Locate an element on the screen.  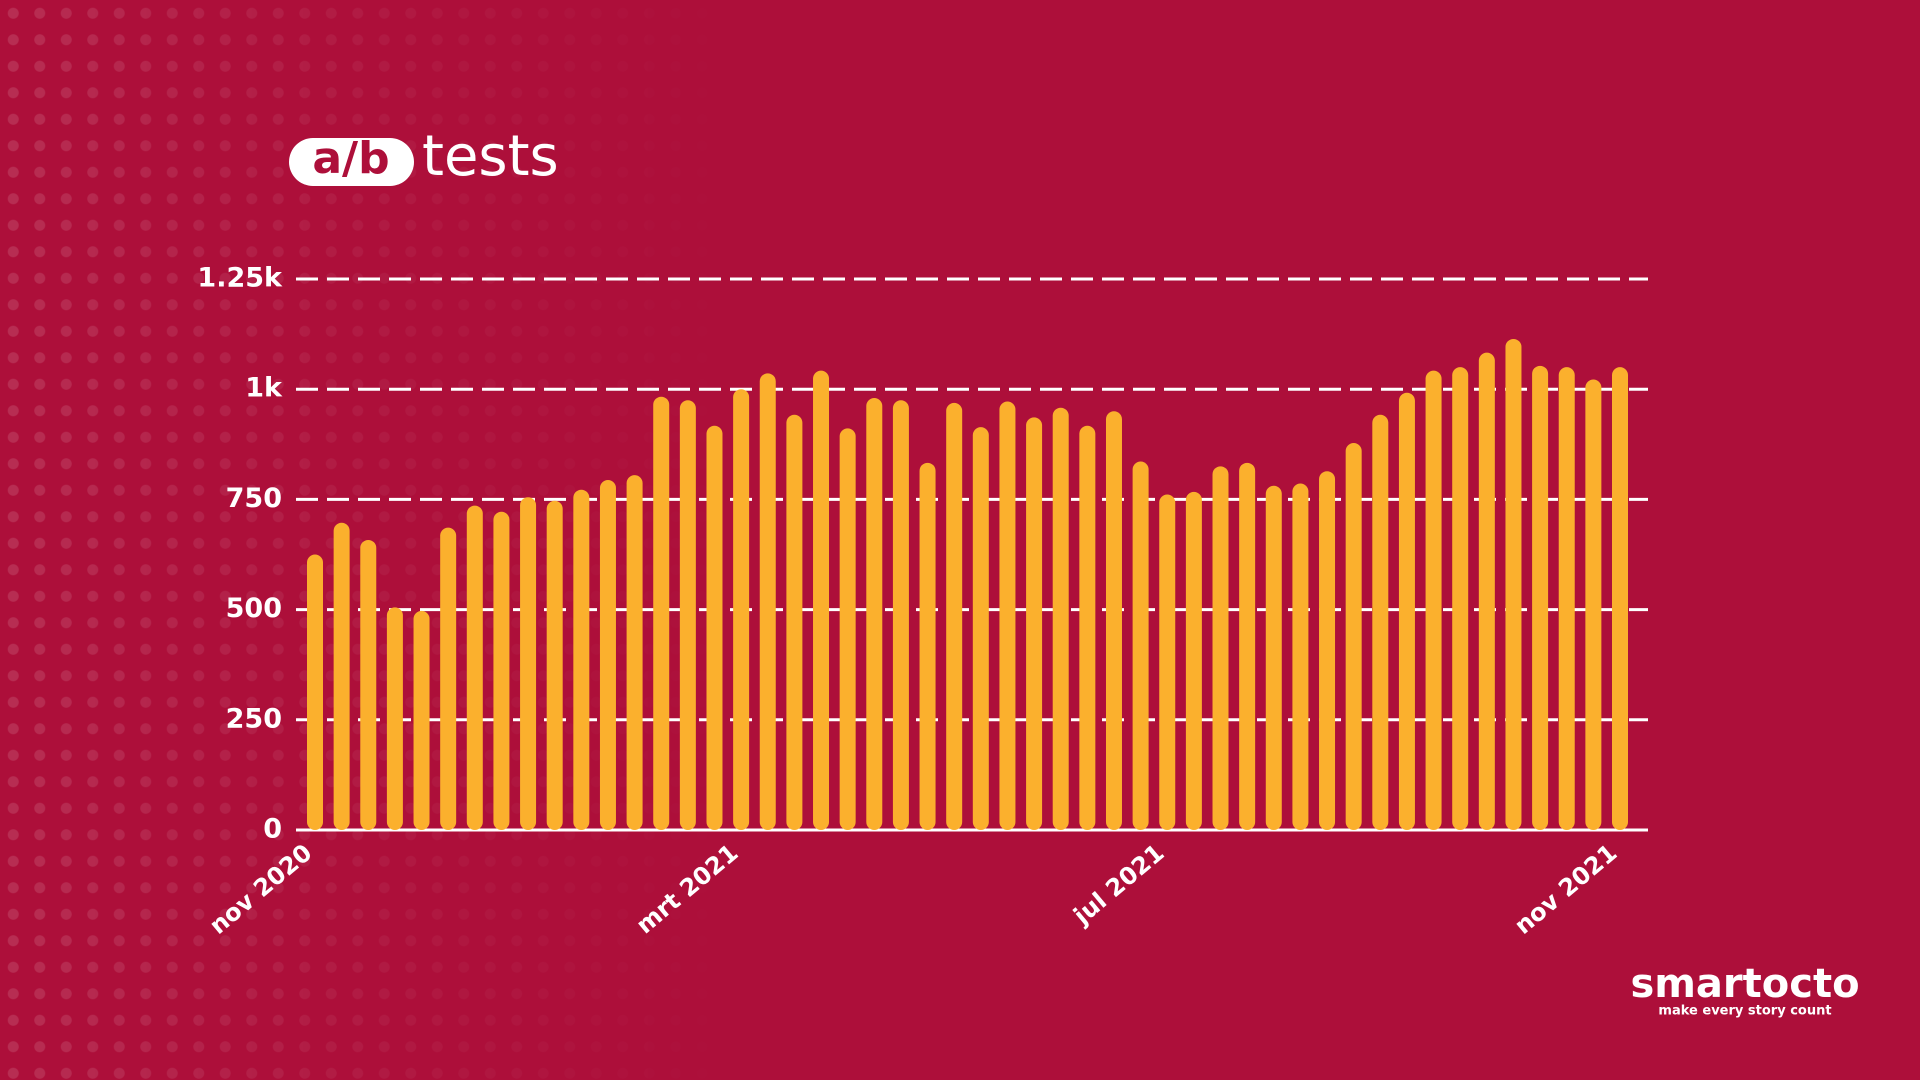
brand-name: smartocto is located at coordinates (1744, 984).